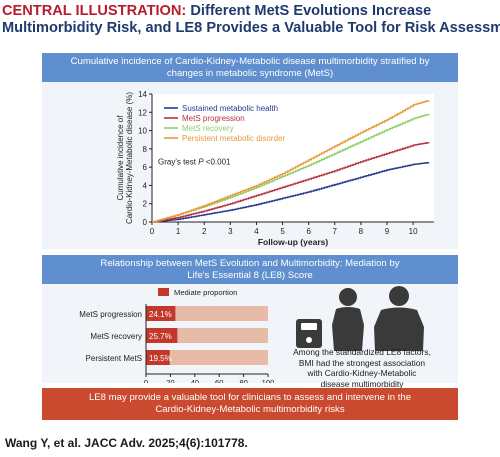 The height and width of the screenshot is (457, 500). I want to click on bar-value-label: 25.7%, so click(160, 336).